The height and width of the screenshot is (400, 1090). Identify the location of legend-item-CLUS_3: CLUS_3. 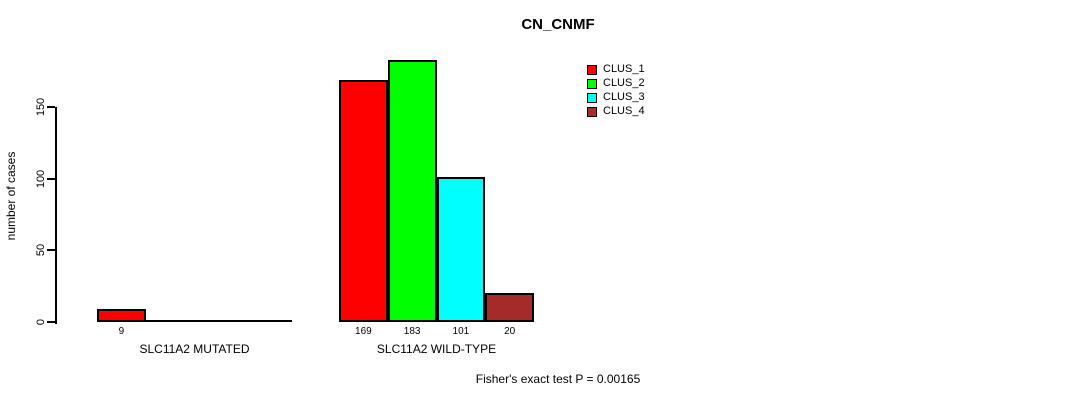
(616, 97).